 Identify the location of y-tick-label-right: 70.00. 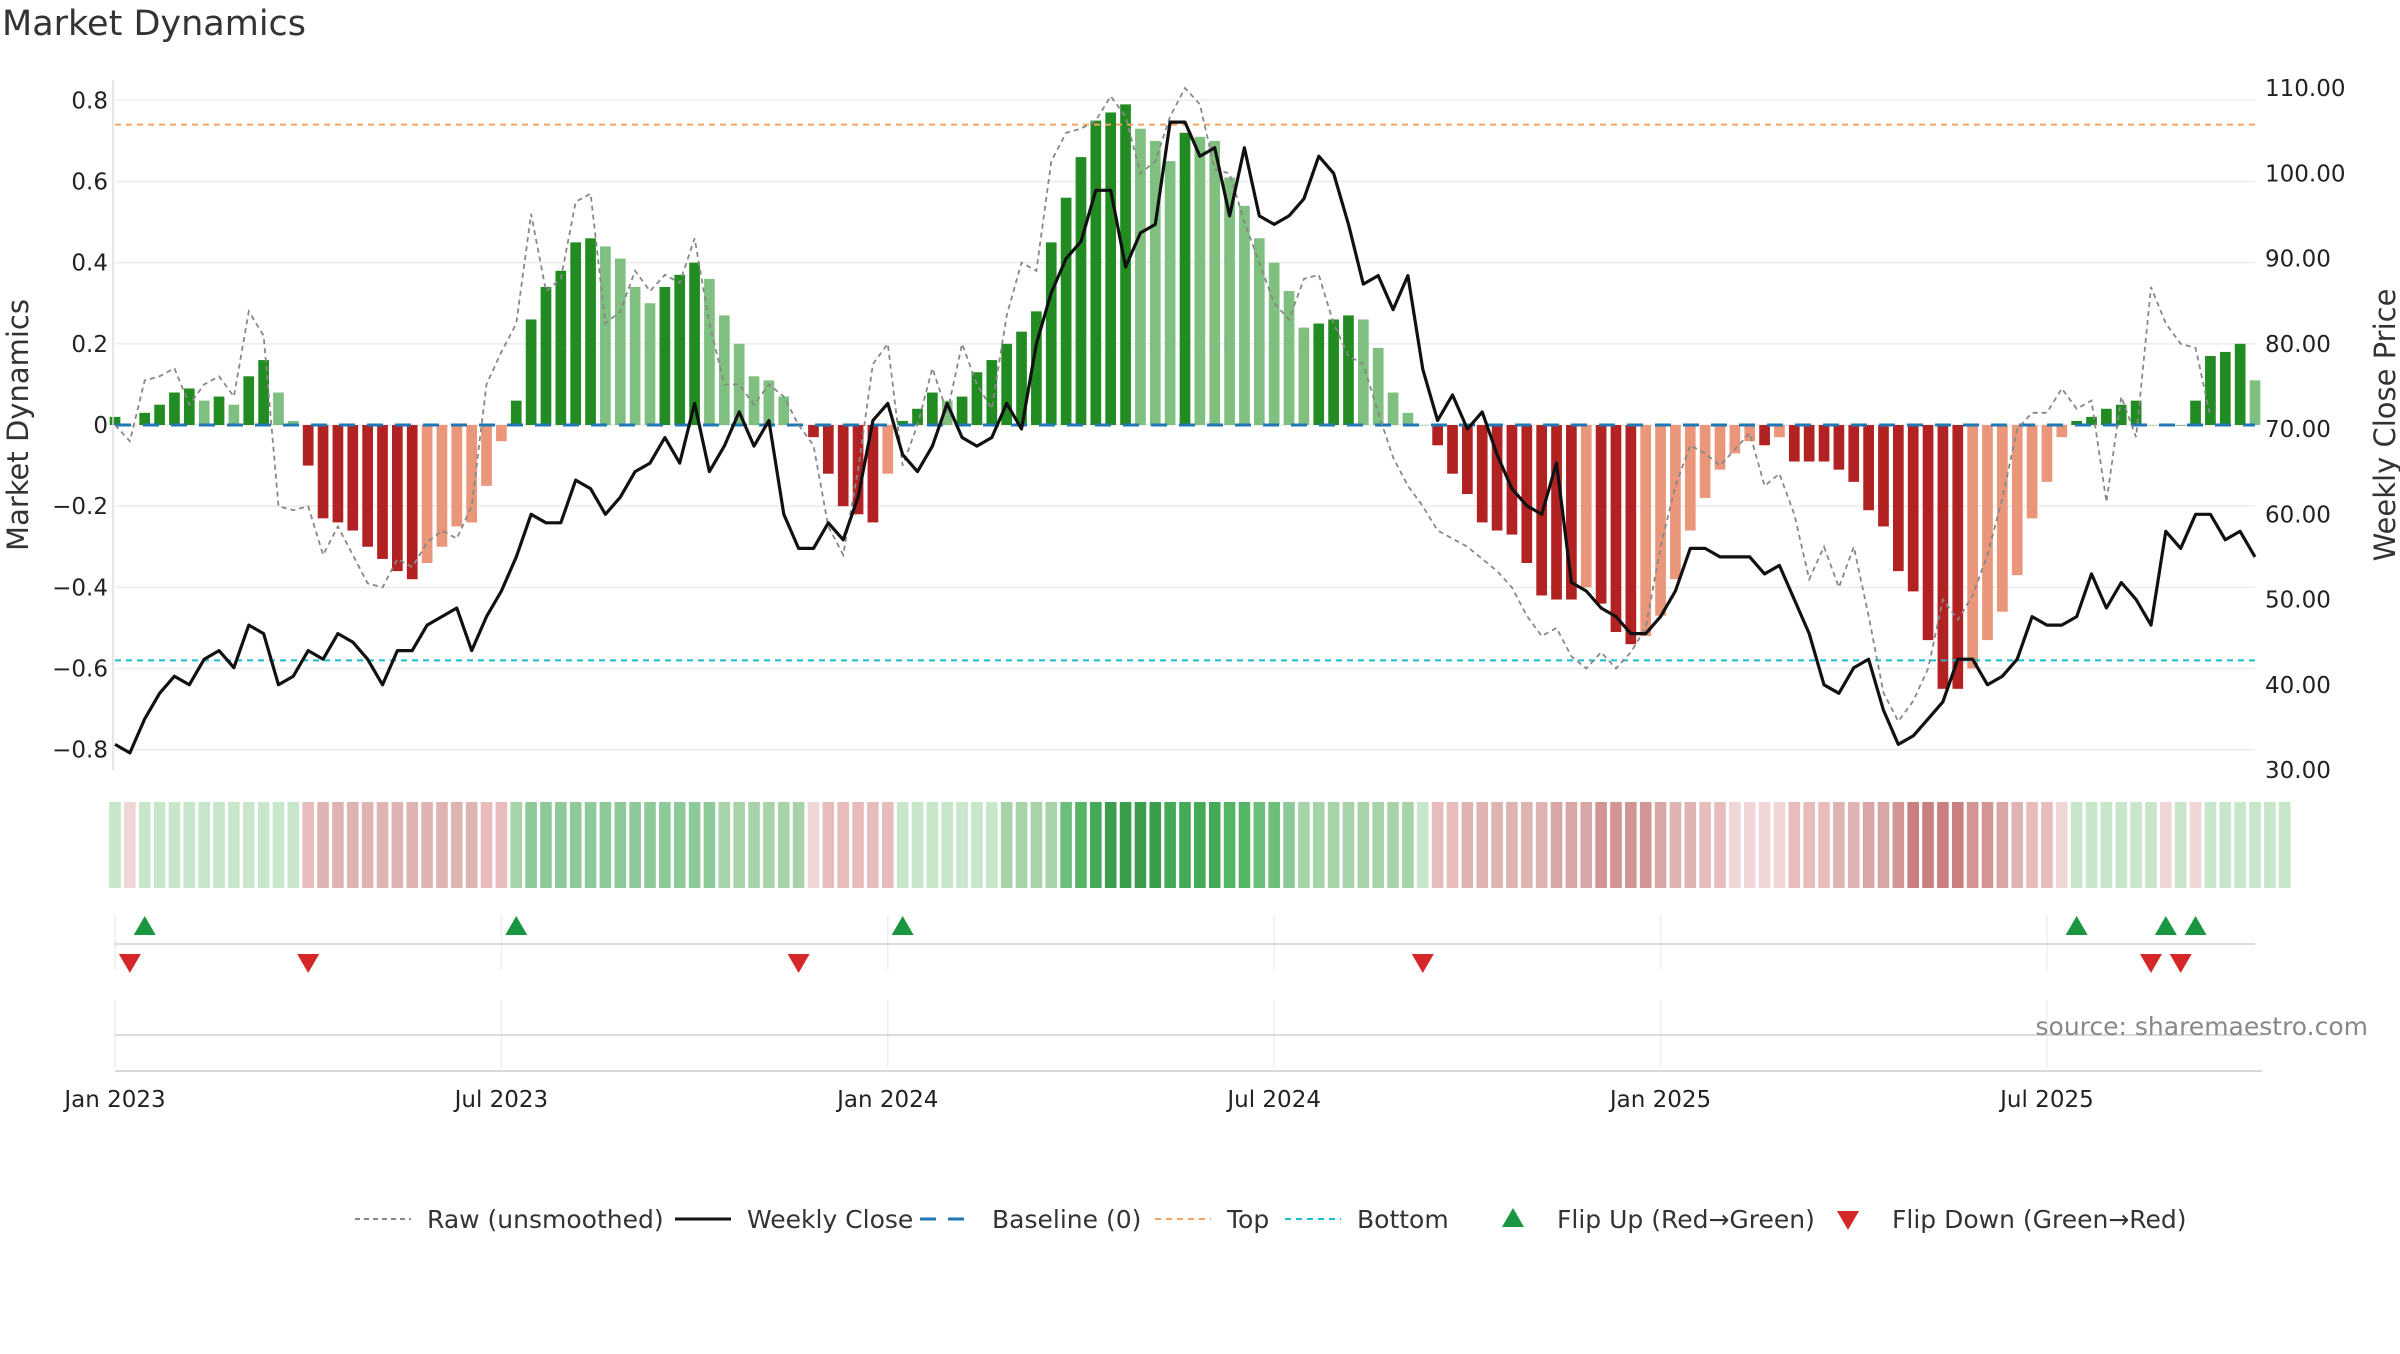
(2298, 430).